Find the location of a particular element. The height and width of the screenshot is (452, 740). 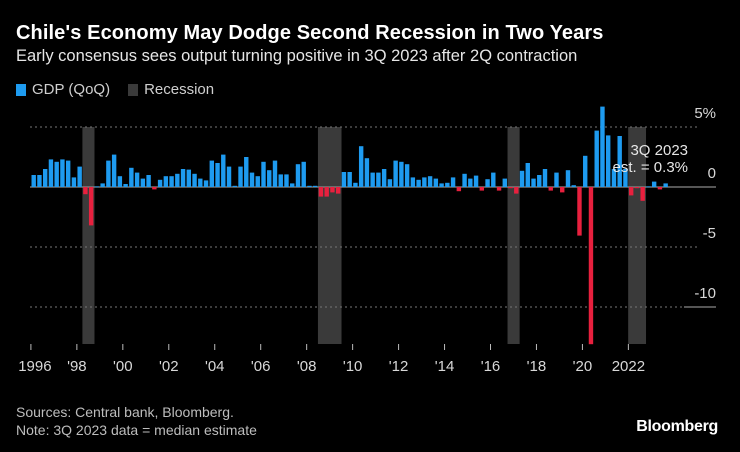

sources-text: Sources: Central bank, Bloomberg. is located at coordinates (125, 412).